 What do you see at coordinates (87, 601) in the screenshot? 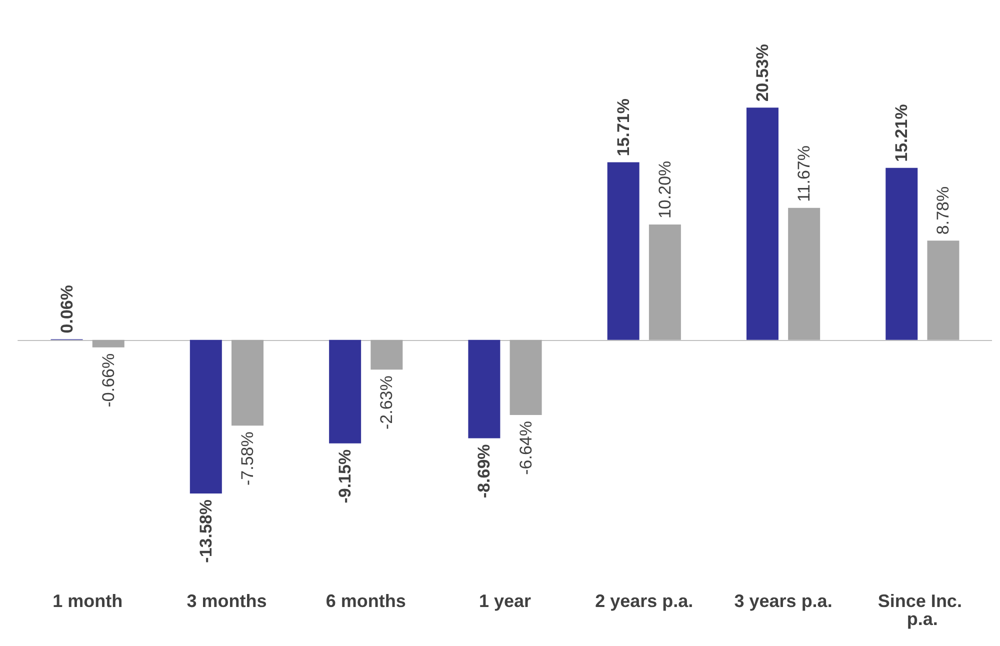
I see `x-tick-label: 1 month` at bounding box center [87, 601].